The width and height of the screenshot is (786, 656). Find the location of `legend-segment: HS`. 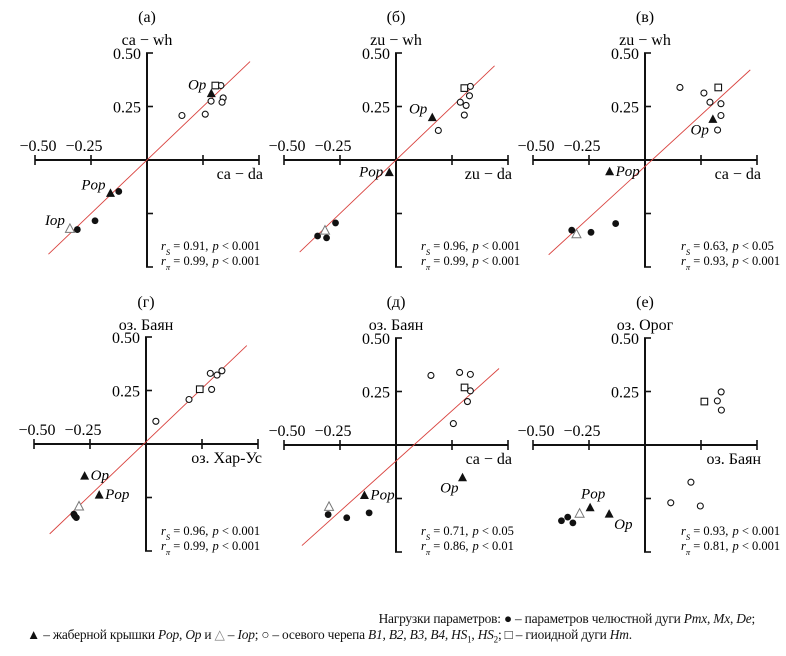

legend-segment: HS is located at coordinates (485, 634).